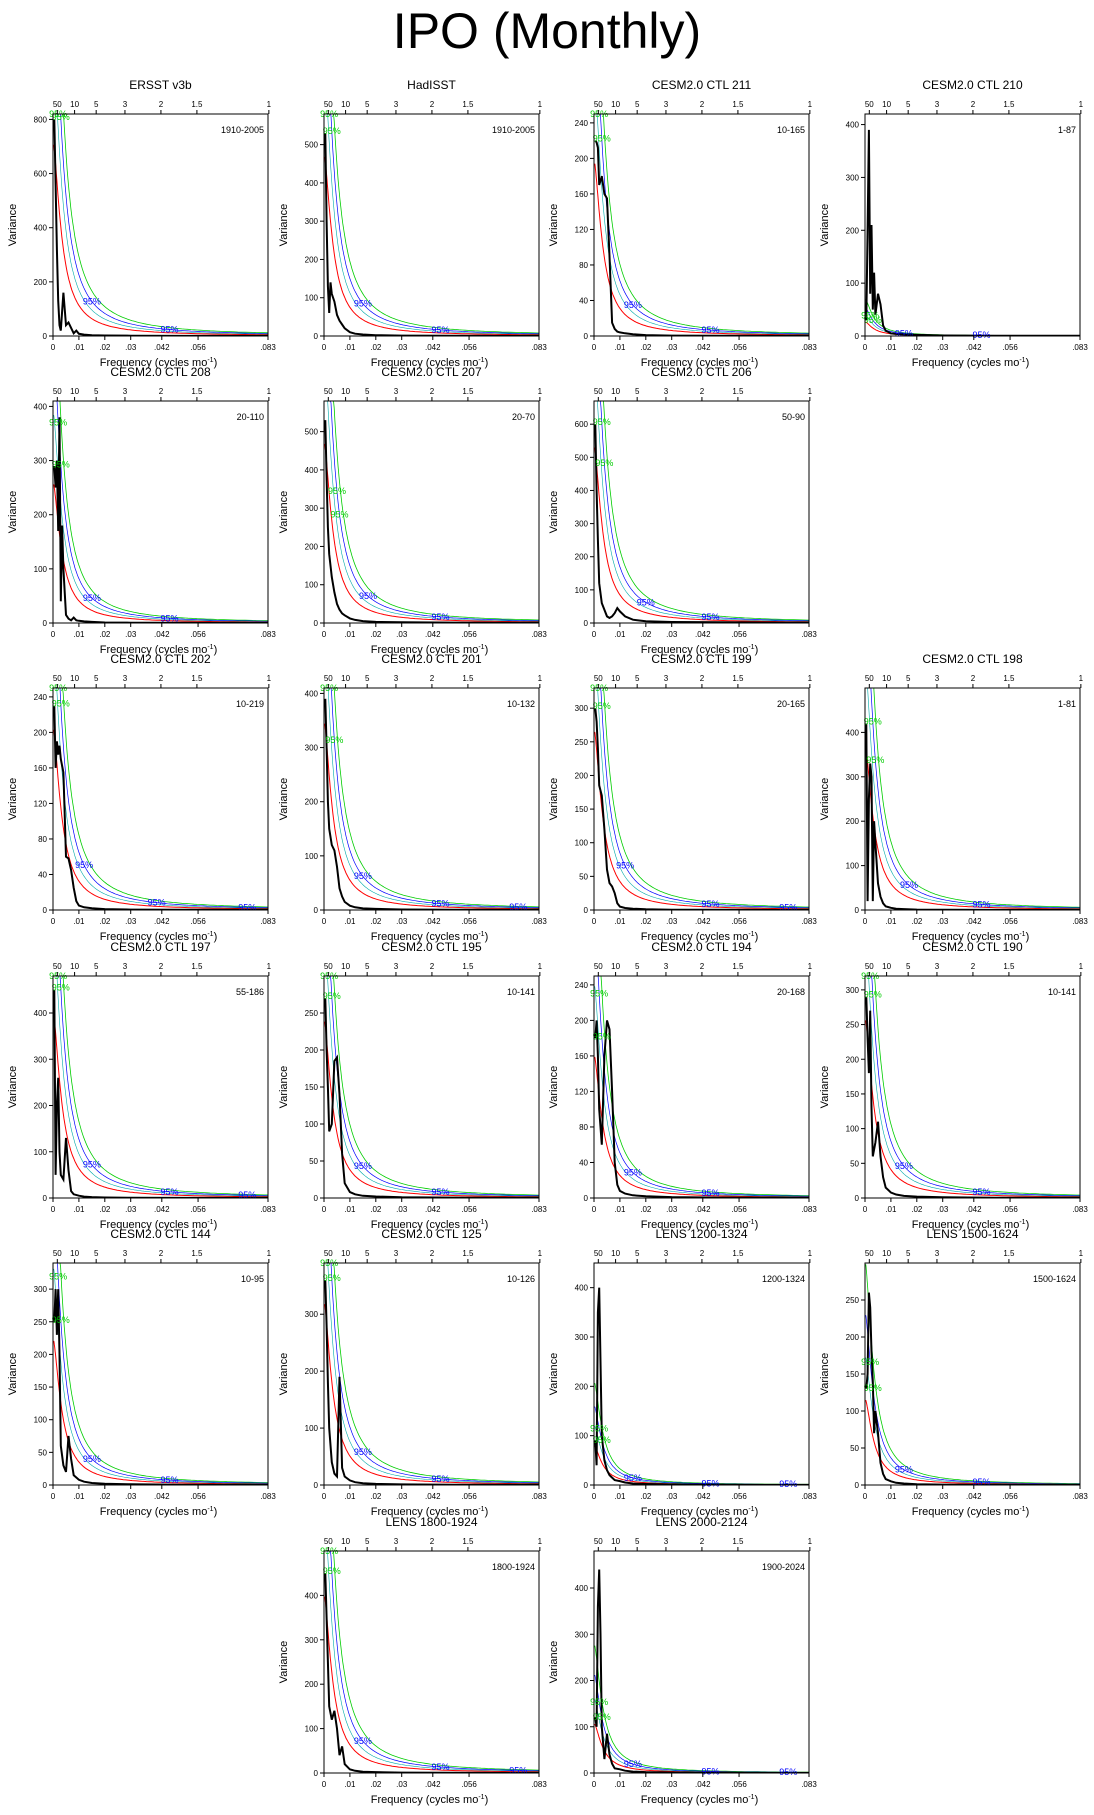  I want to click on period-tick-label: 5, so click(908, 104).